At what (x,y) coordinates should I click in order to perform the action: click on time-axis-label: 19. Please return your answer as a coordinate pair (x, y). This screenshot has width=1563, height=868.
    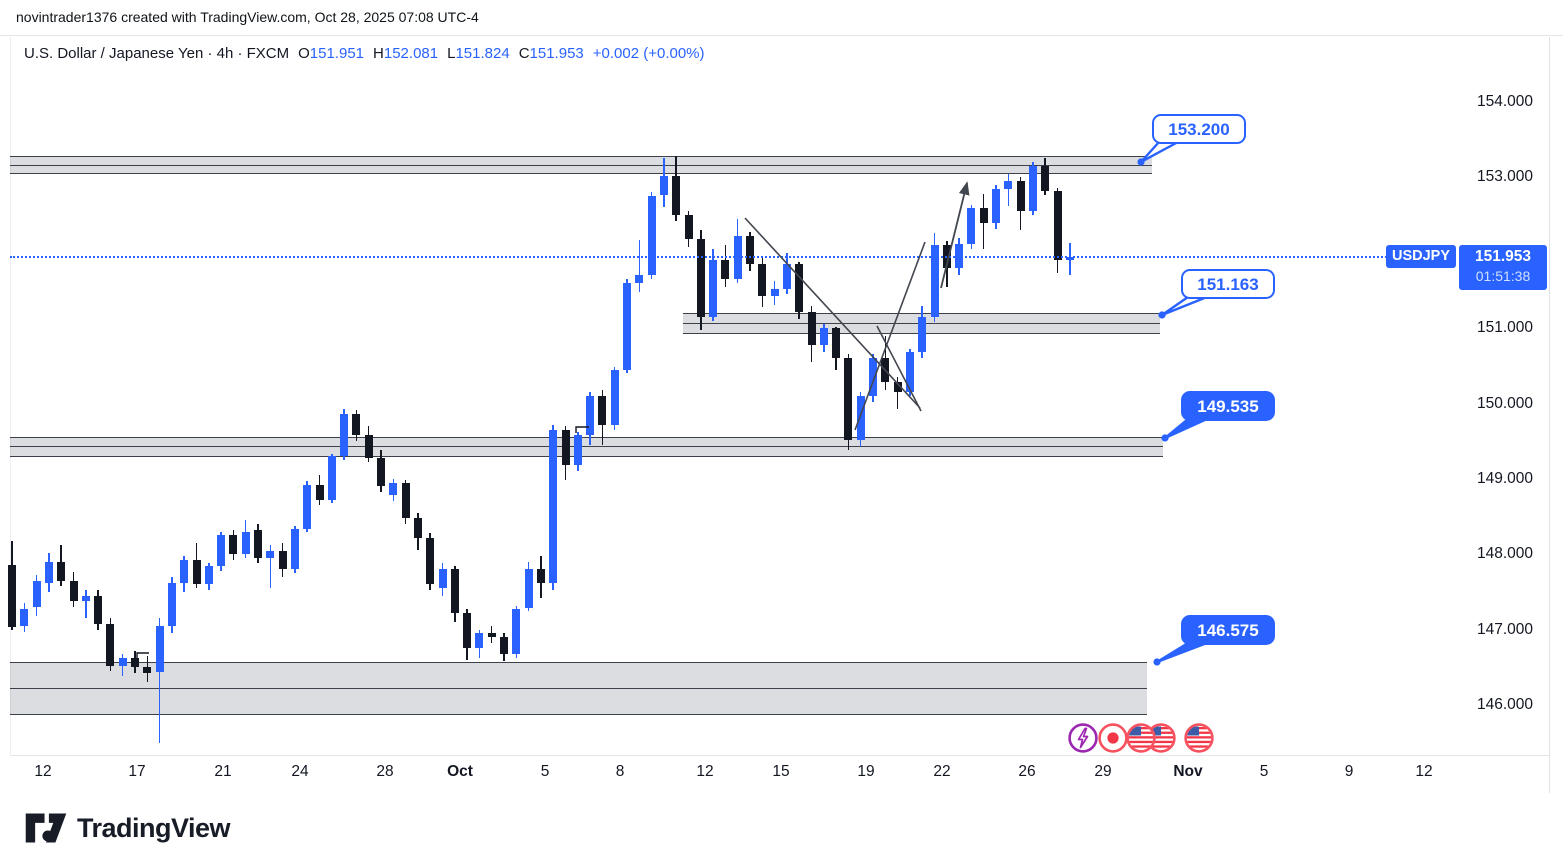
    Looking at the image, I should click on (866, 771).